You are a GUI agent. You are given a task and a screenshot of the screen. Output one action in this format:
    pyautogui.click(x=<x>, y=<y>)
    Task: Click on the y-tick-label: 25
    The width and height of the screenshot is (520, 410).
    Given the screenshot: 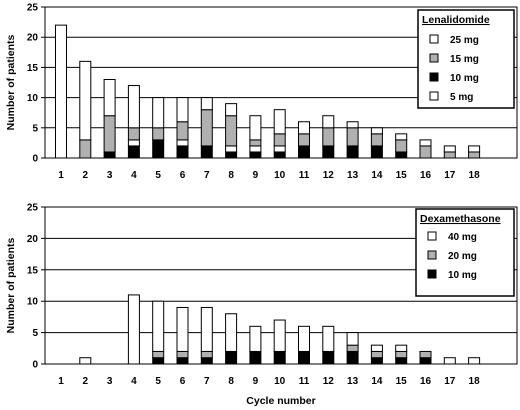 What is the action you would take?
    pyautogui.click(x=33, y=208)
    